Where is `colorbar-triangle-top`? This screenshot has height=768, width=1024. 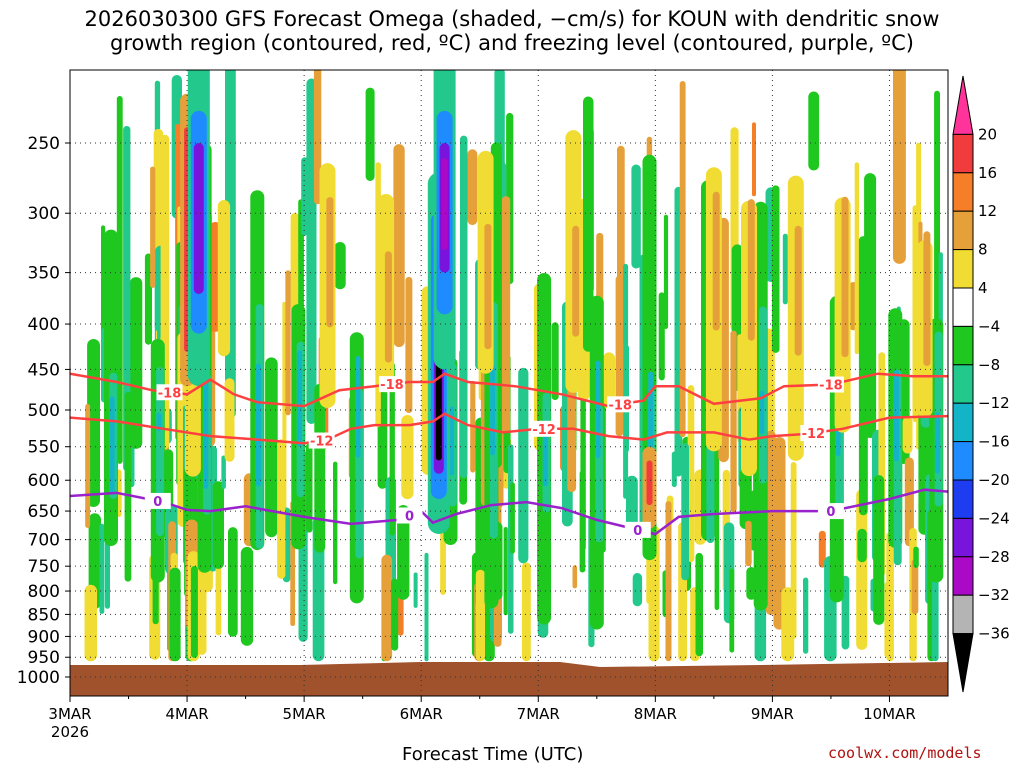 colorbar-triangle-top is located at coordinates (963, 105).